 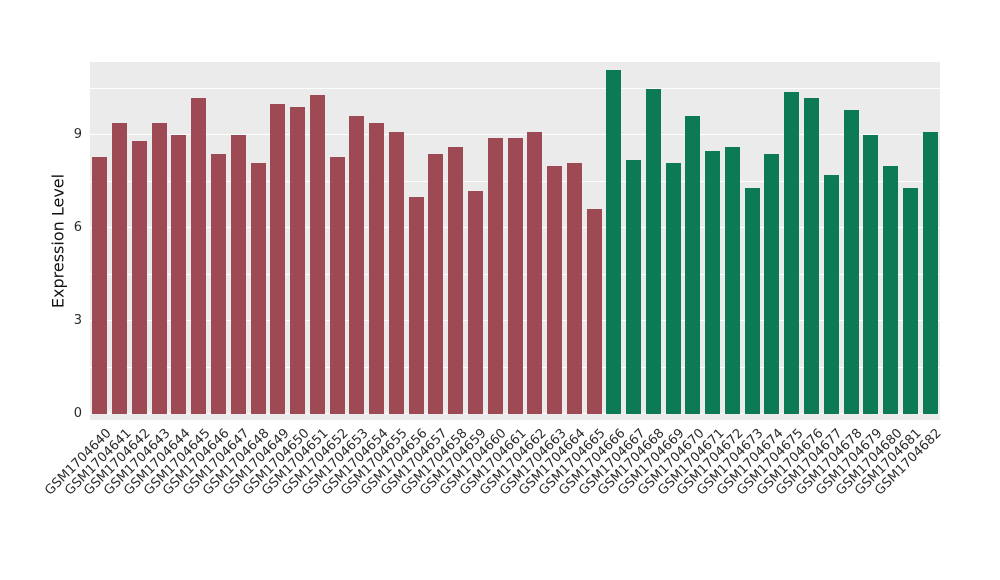 I want to click on bar-GSM1704664, so click(x=574, y=288).